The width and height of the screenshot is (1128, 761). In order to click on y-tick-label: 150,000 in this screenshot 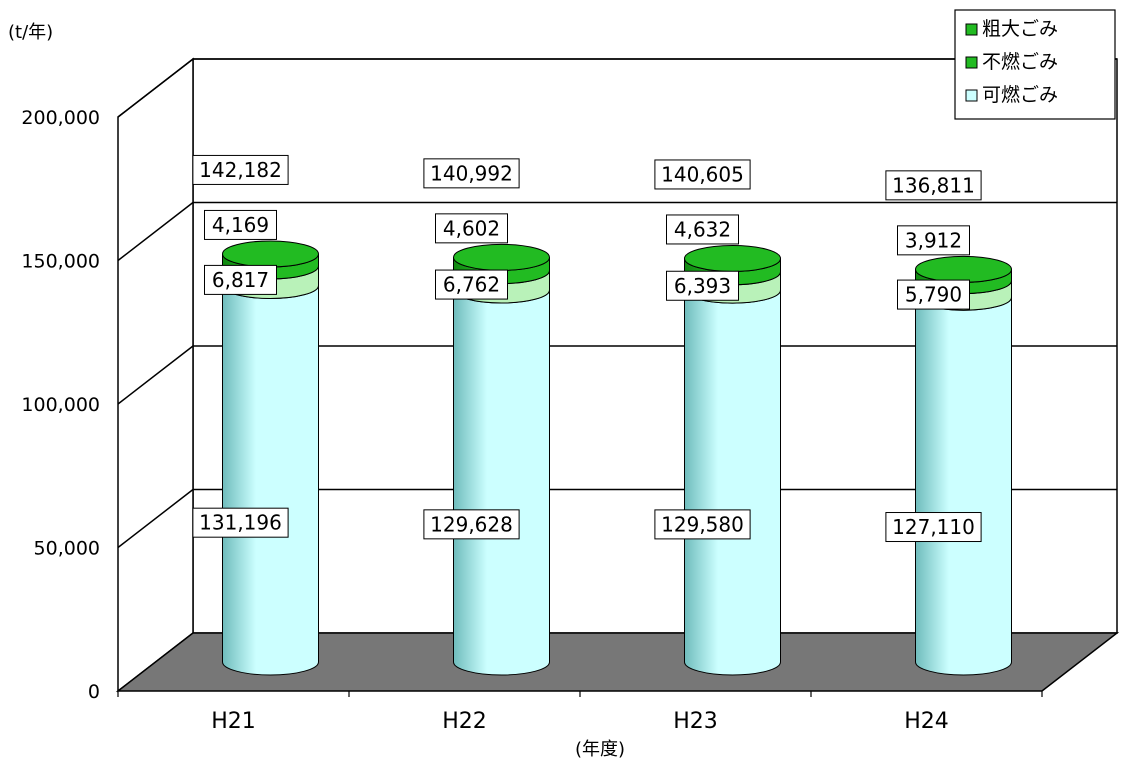, I will do `click(60, 262)`.